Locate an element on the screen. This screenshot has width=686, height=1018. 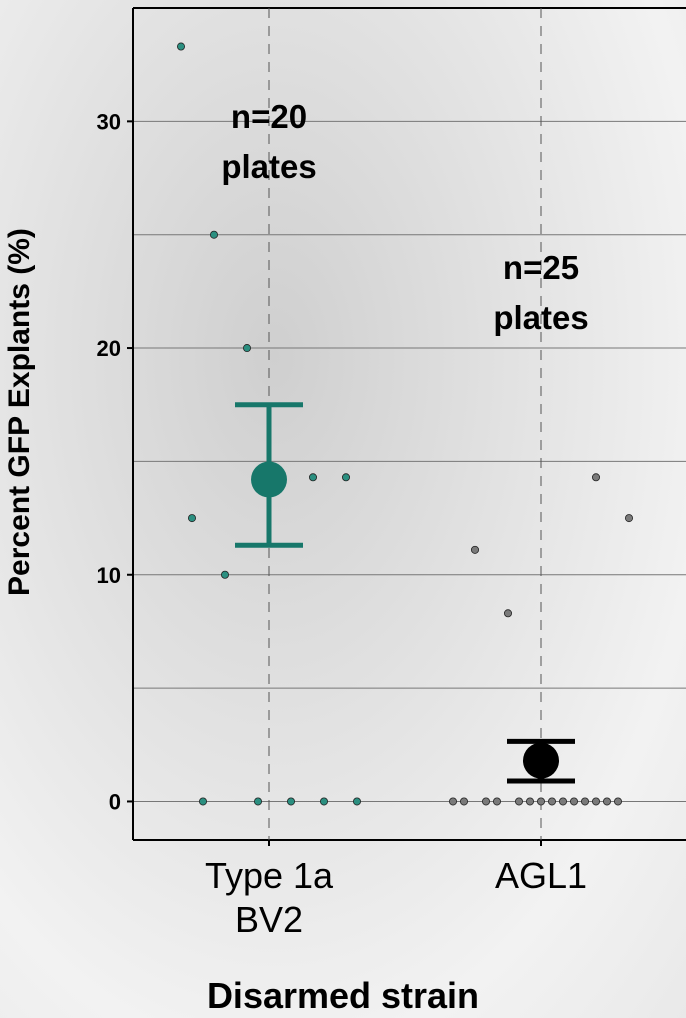
x-tick-label: AGL1 is located at coordinates (541, 875).